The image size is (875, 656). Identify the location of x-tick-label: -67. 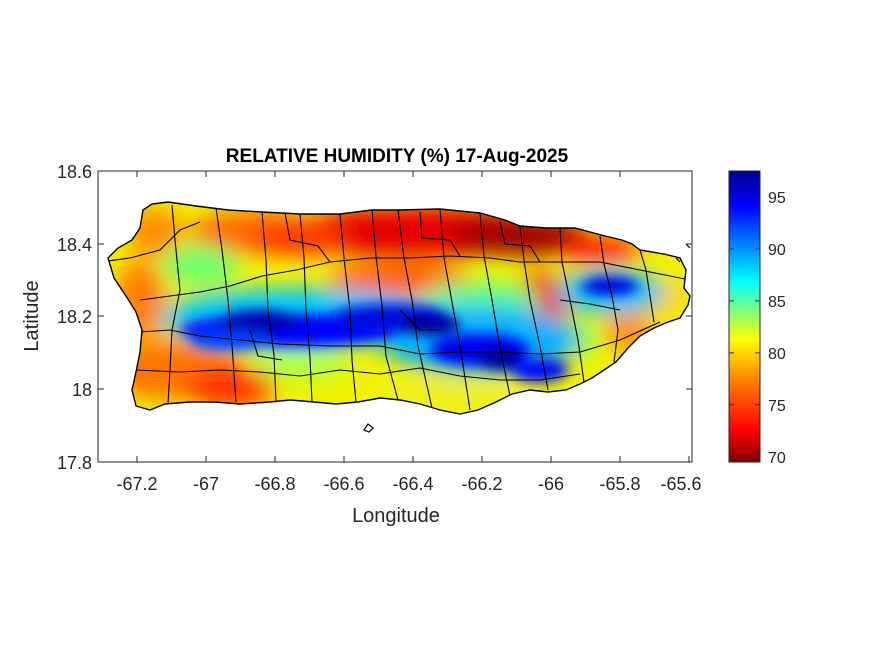
(206, 484).